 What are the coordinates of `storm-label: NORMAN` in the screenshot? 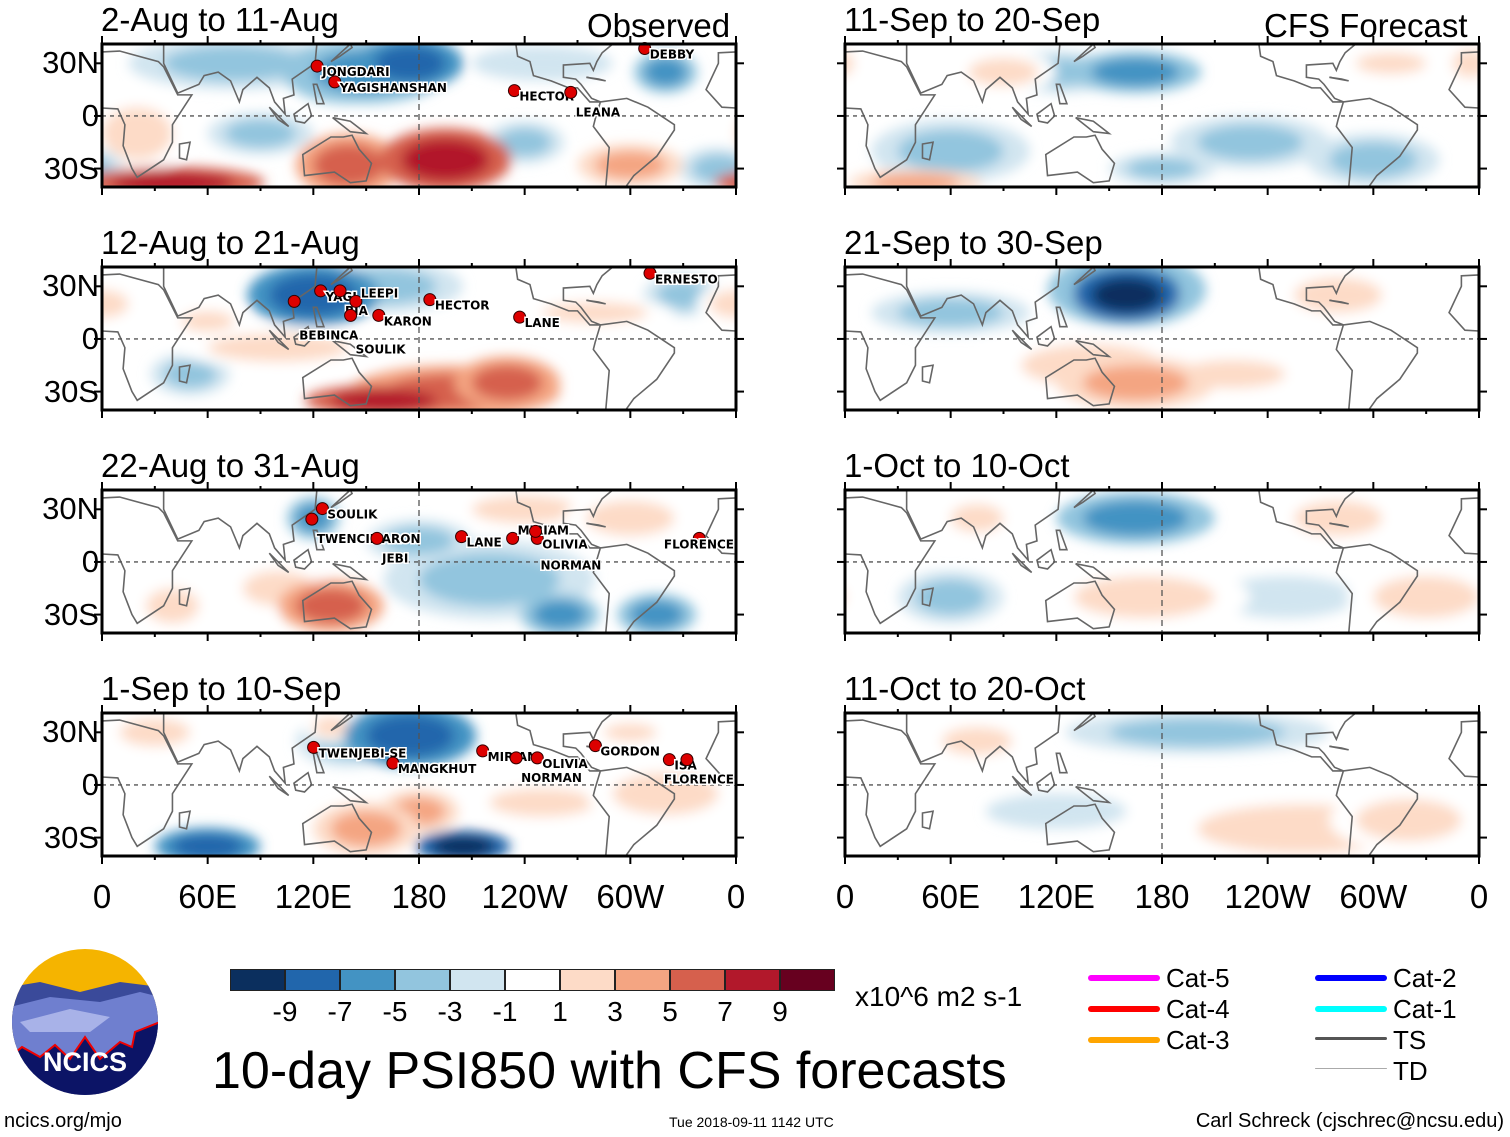 It's located at (571, 565).